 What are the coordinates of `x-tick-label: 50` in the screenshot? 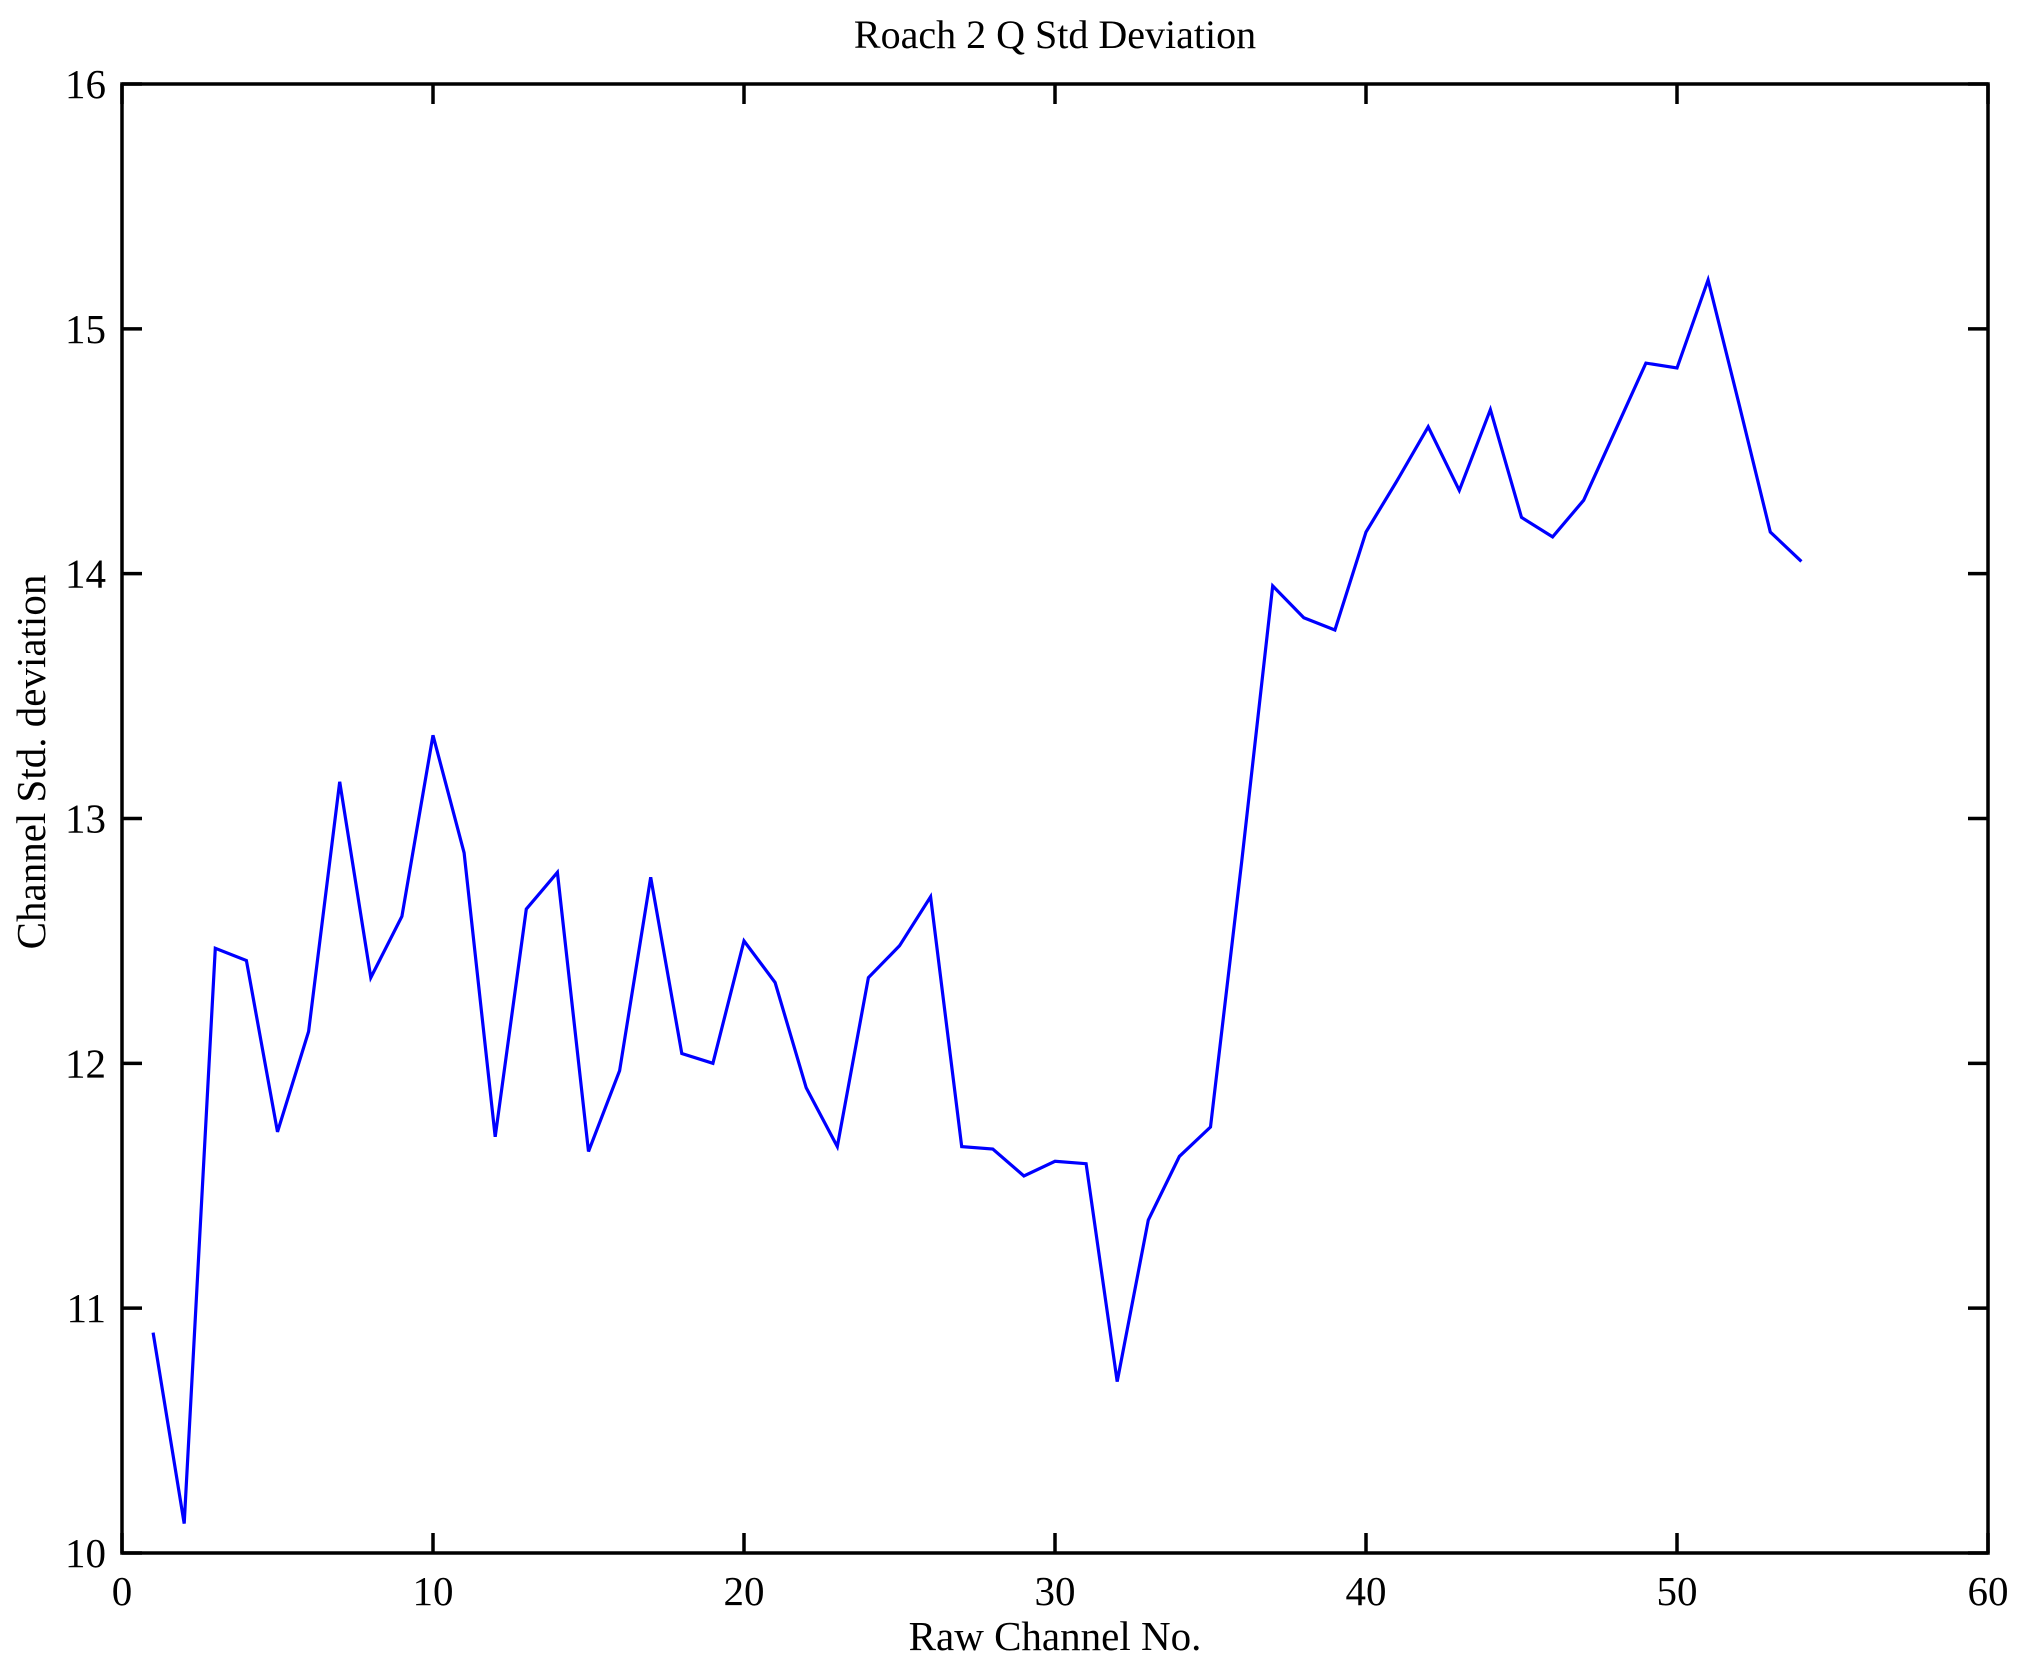 It's located at (1677, 1591).